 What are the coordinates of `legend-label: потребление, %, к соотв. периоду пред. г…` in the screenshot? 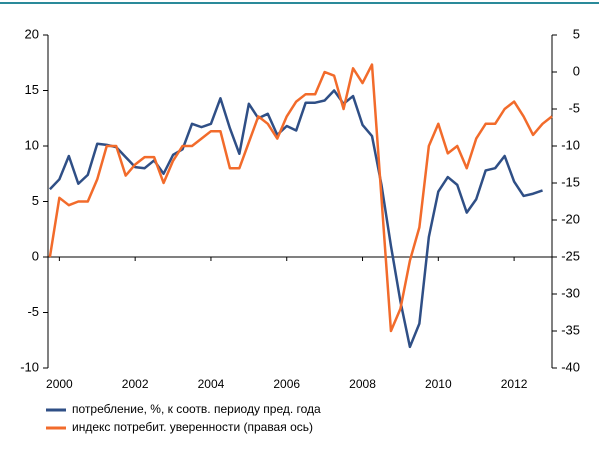 It's located at (196, 409).